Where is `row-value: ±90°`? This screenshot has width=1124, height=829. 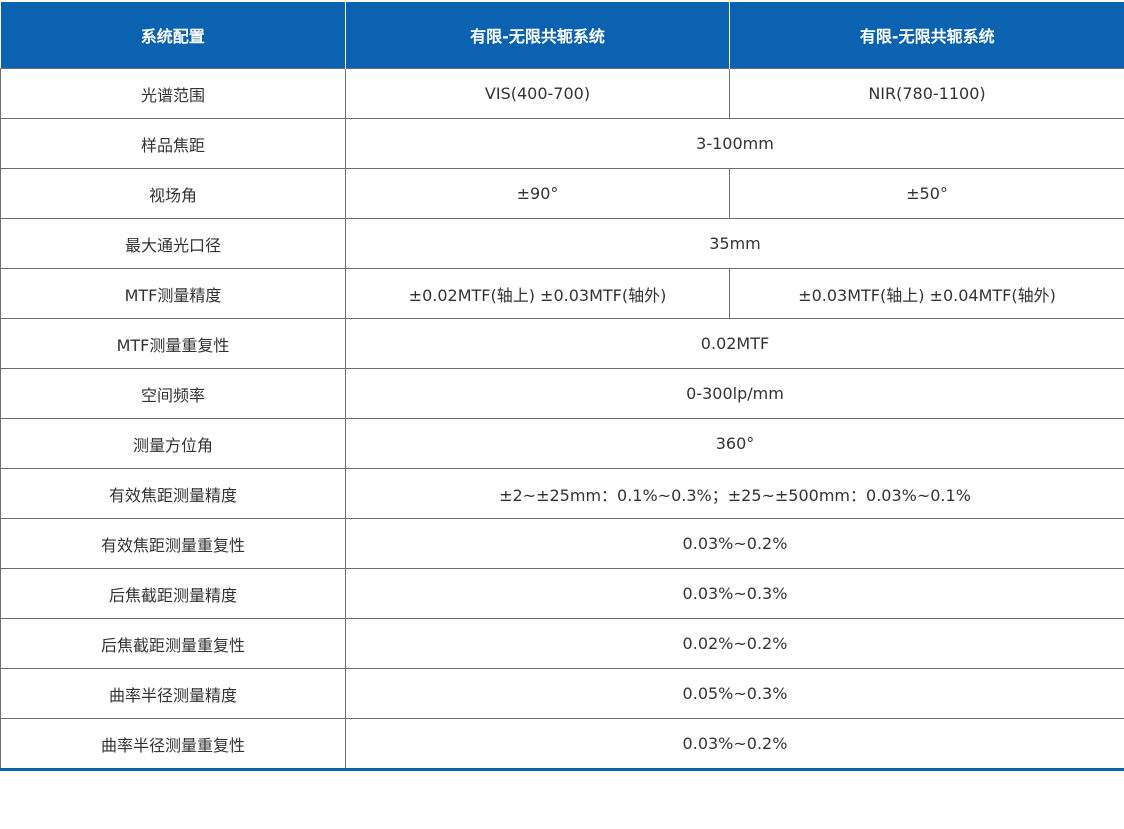 row-value: ±90° is located at coordinates (537, 193).